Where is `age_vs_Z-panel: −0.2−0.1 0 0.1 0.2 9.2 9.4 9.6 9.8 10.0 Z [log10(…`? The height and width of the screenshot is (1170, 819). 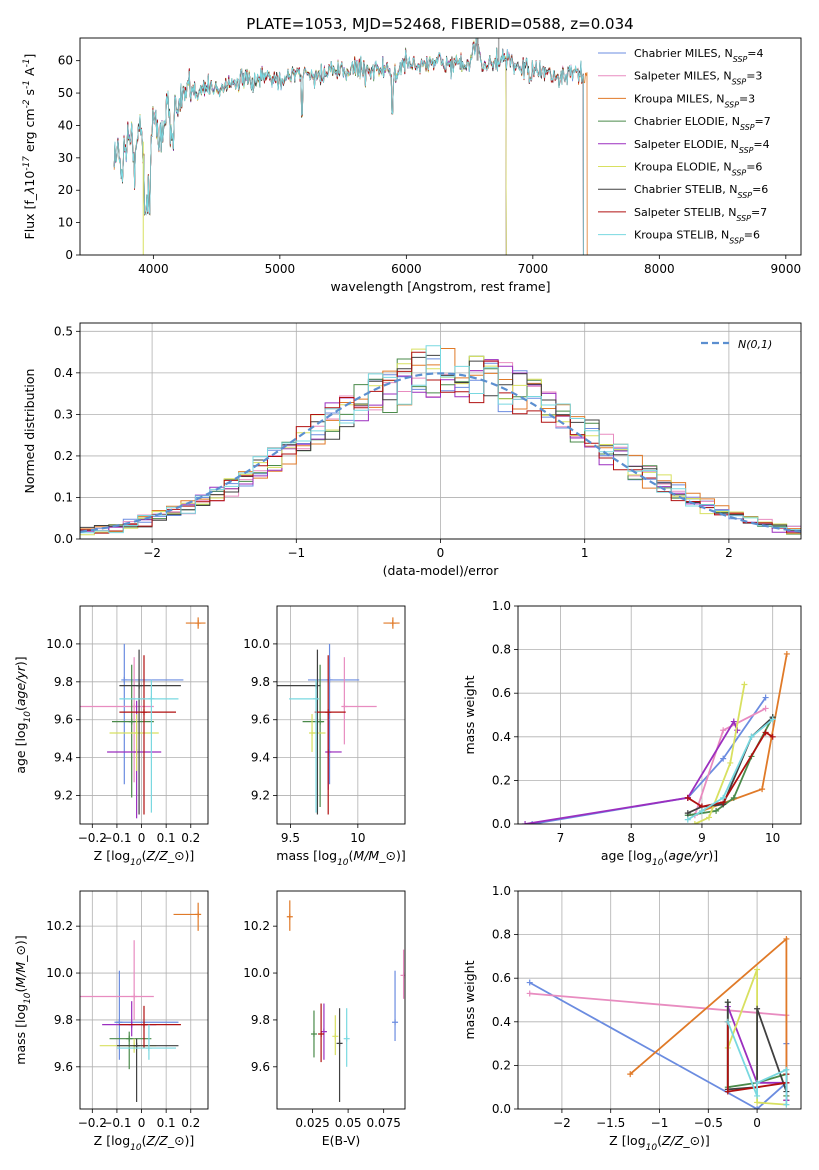 age_vs_Z-panel: −0.2−0.1 0 0.1 0.2 9.2 9.4 9.6 9.8 10.0 Z [log10(… is located at coordinates (111, 736).